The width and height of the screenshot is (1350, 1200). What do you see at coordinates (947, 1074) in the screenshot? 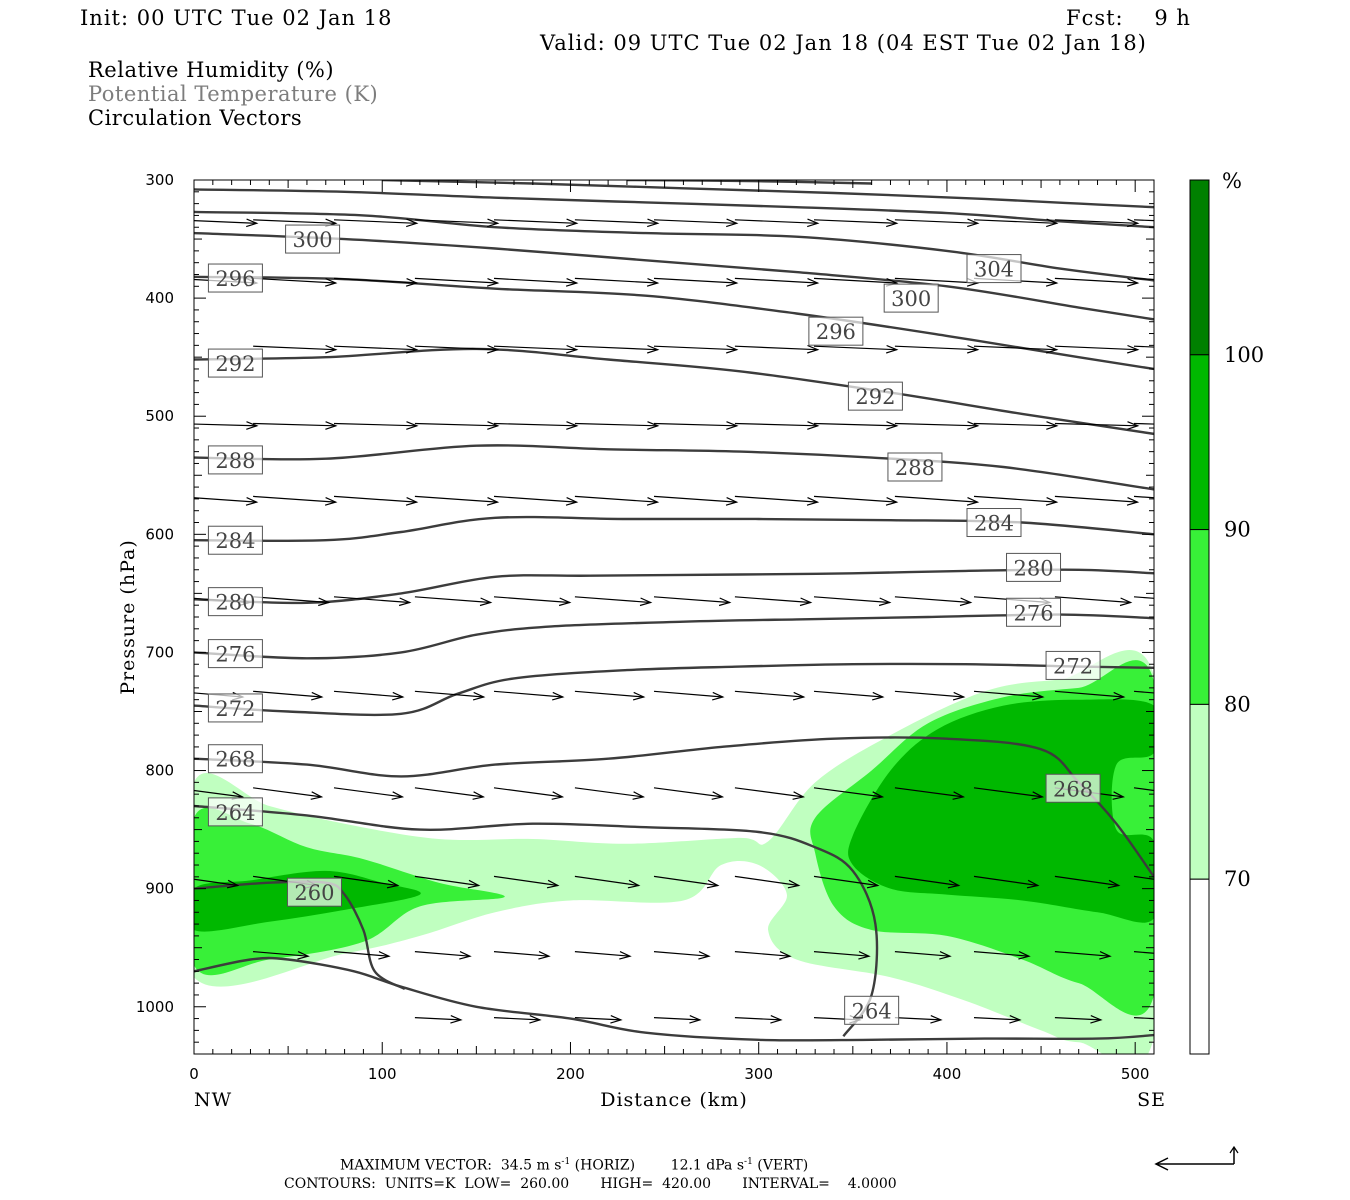
I see `x-tick-label: 400` at bounding box center [947, 1074].